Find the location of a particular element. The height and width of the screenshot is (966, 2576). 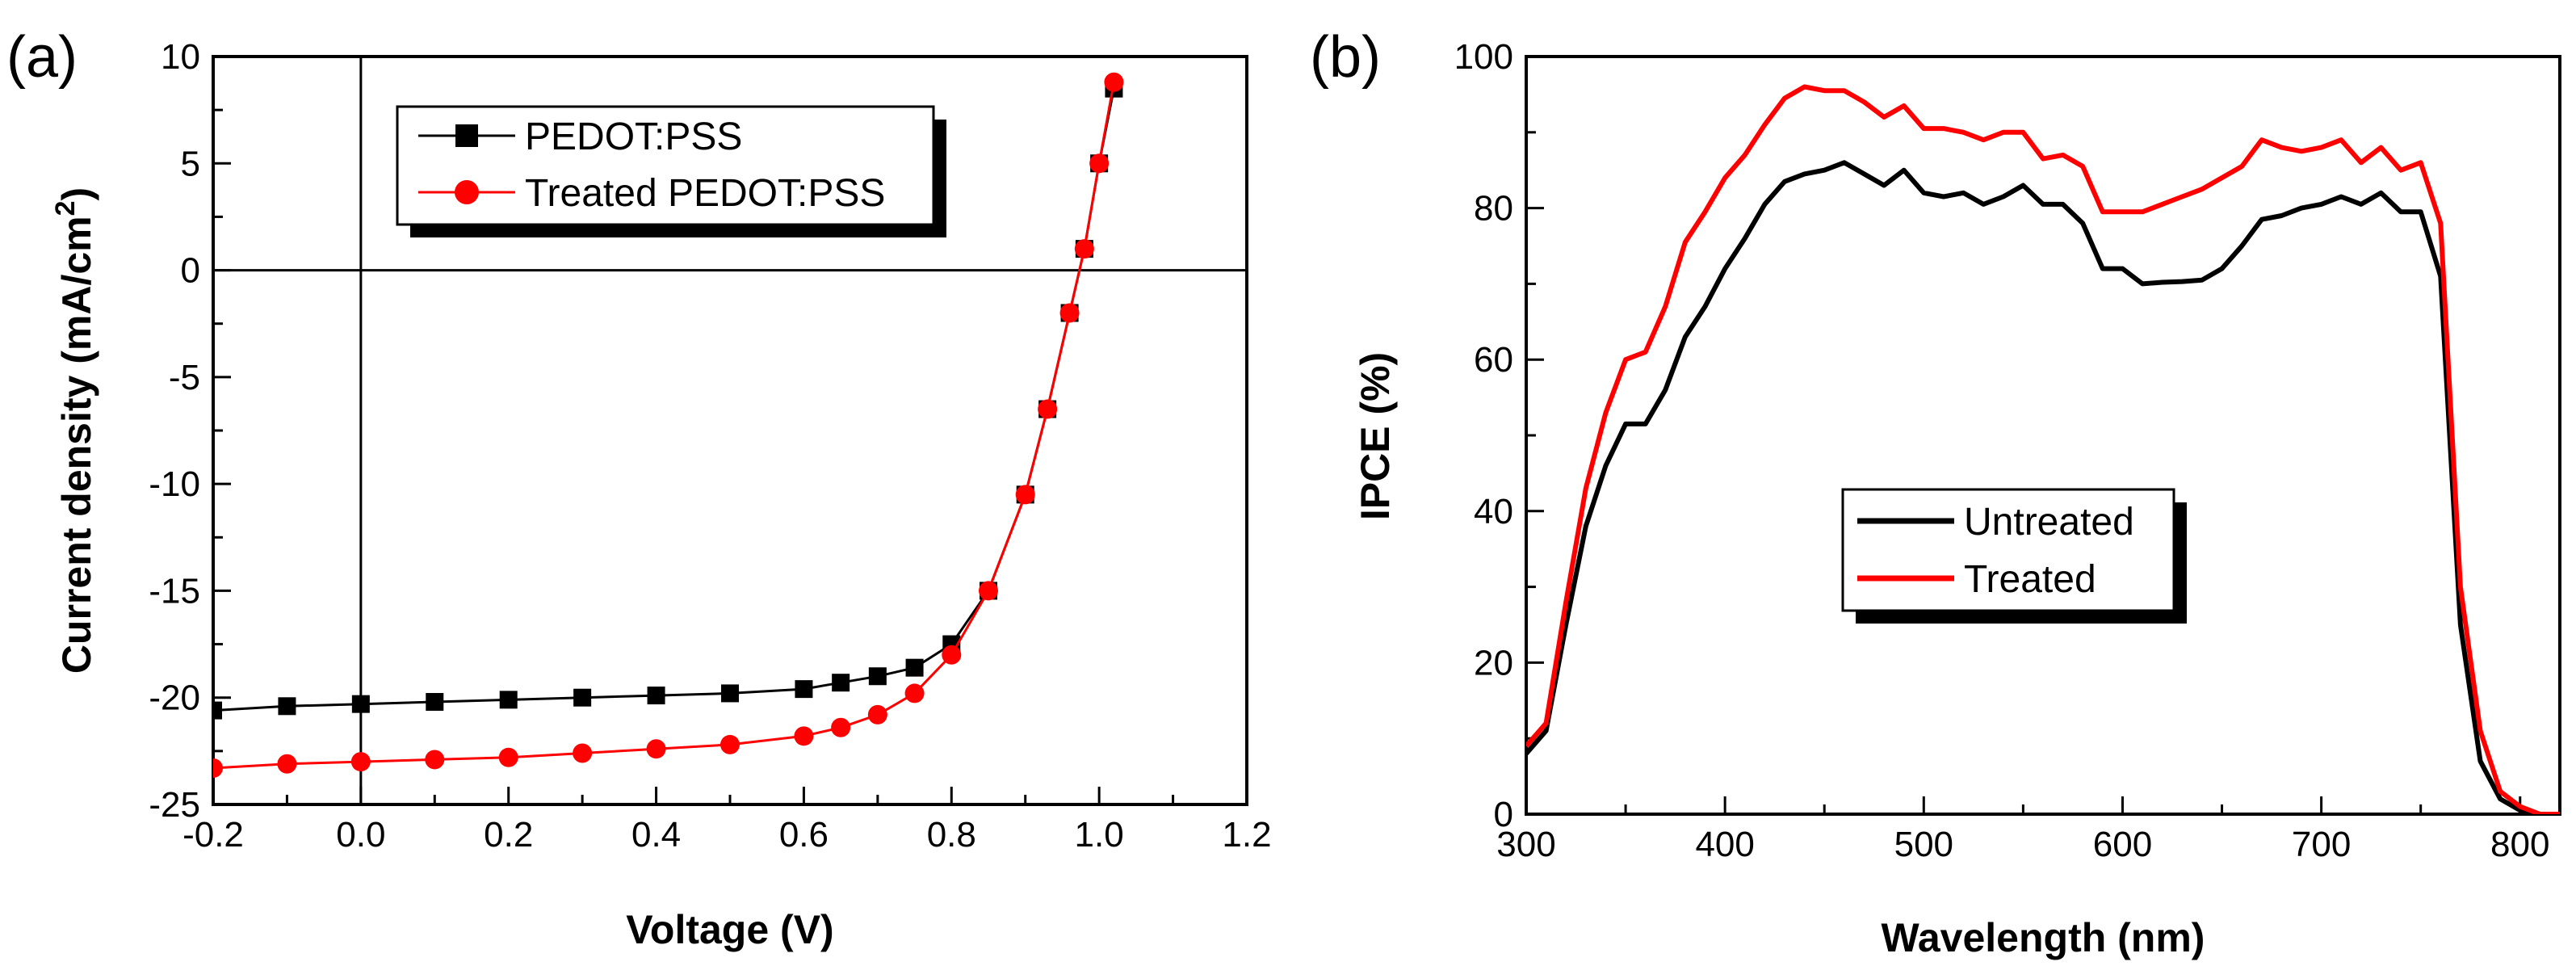

x-tick-label: 600 is located at coordinates (2122, 845).